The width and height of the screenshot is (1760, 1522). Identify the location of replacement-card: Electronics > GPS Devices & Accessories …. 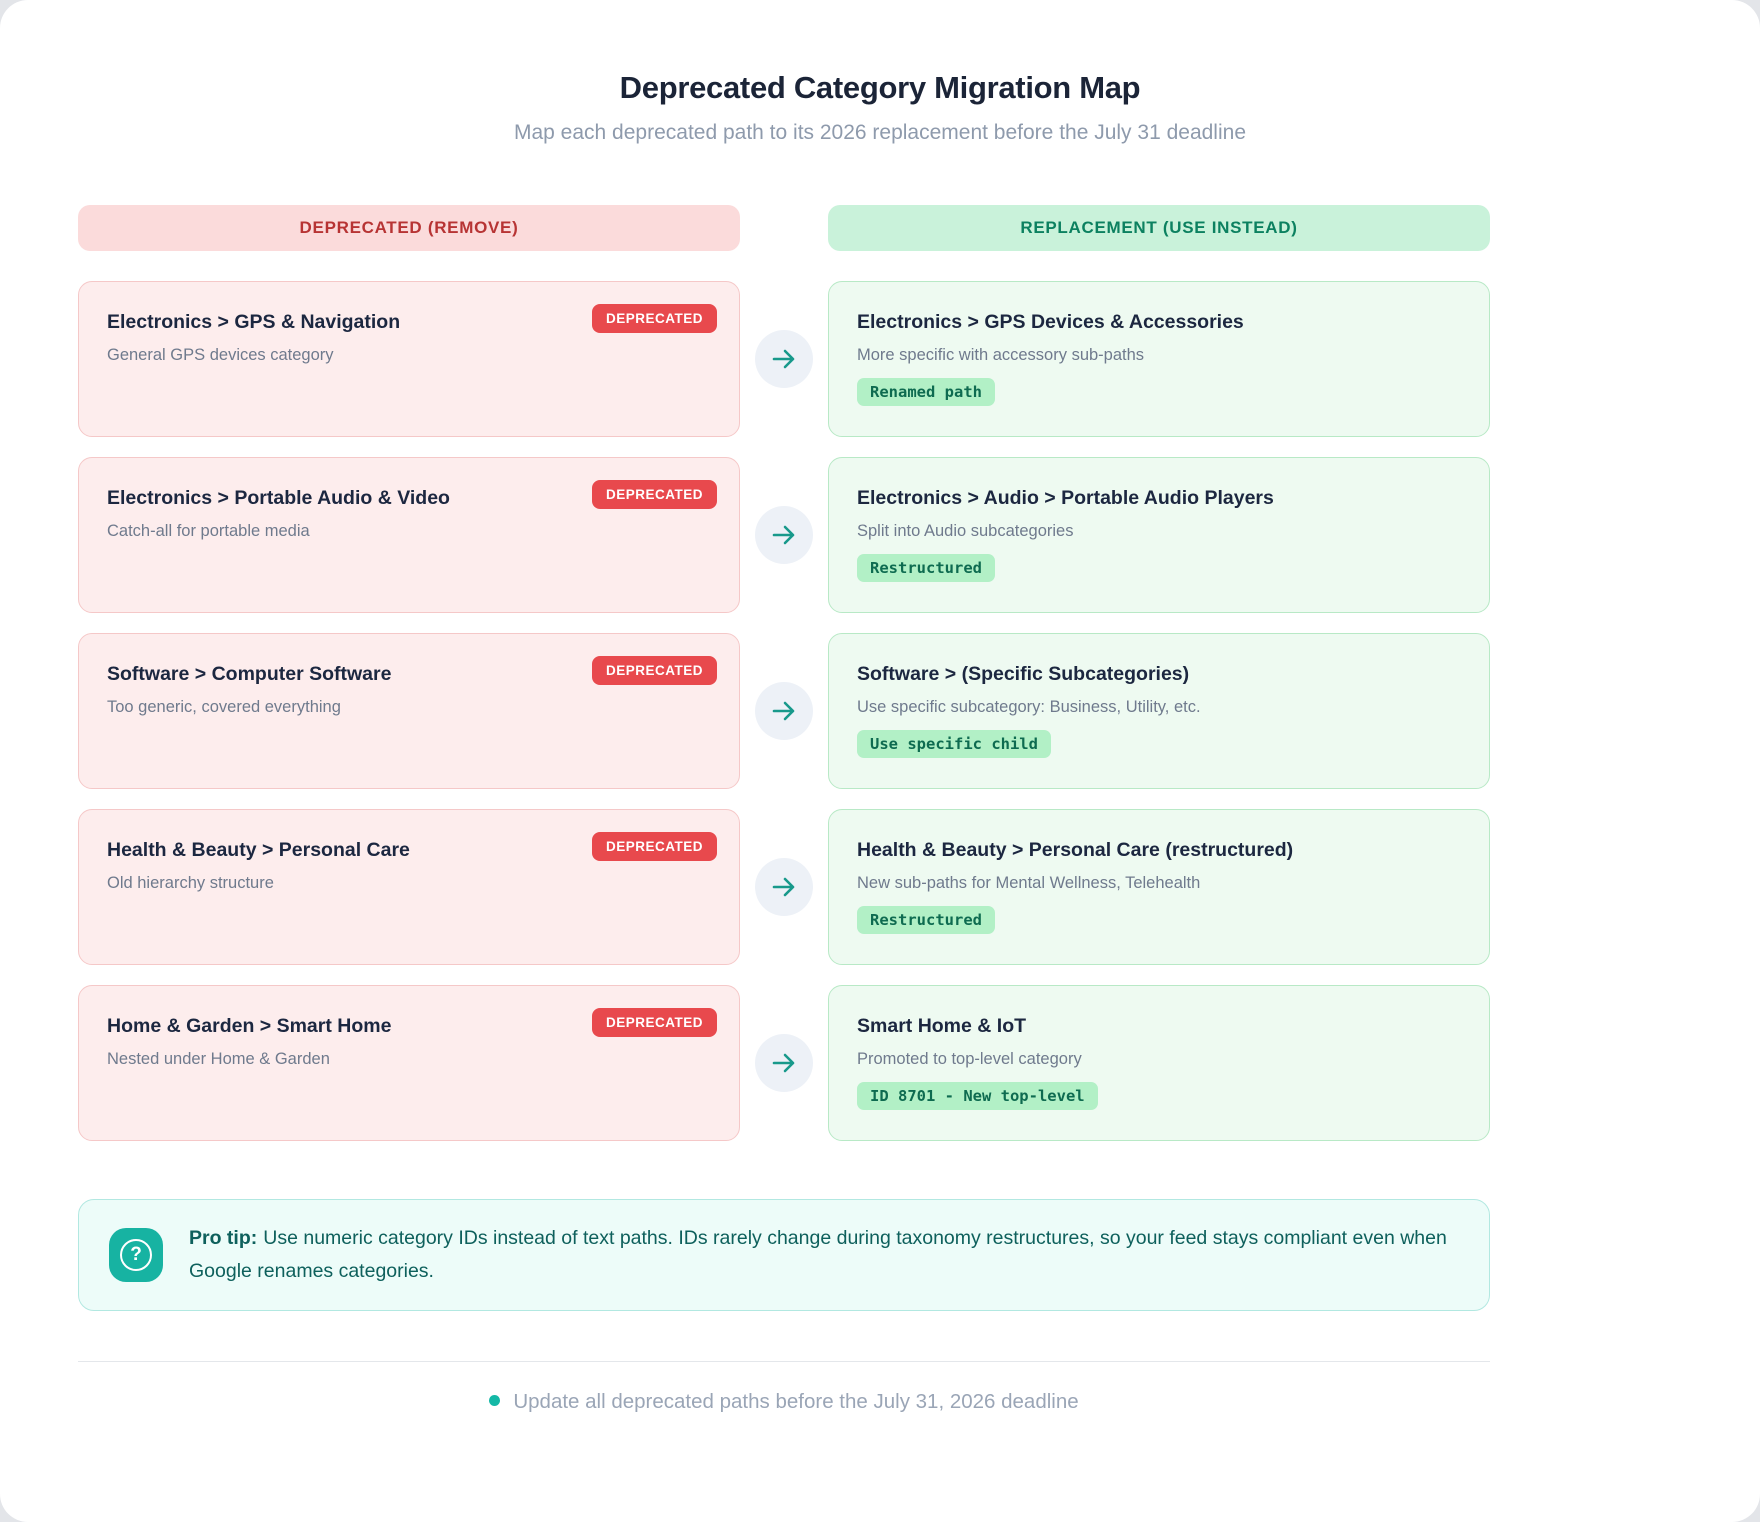
(1159, 359).